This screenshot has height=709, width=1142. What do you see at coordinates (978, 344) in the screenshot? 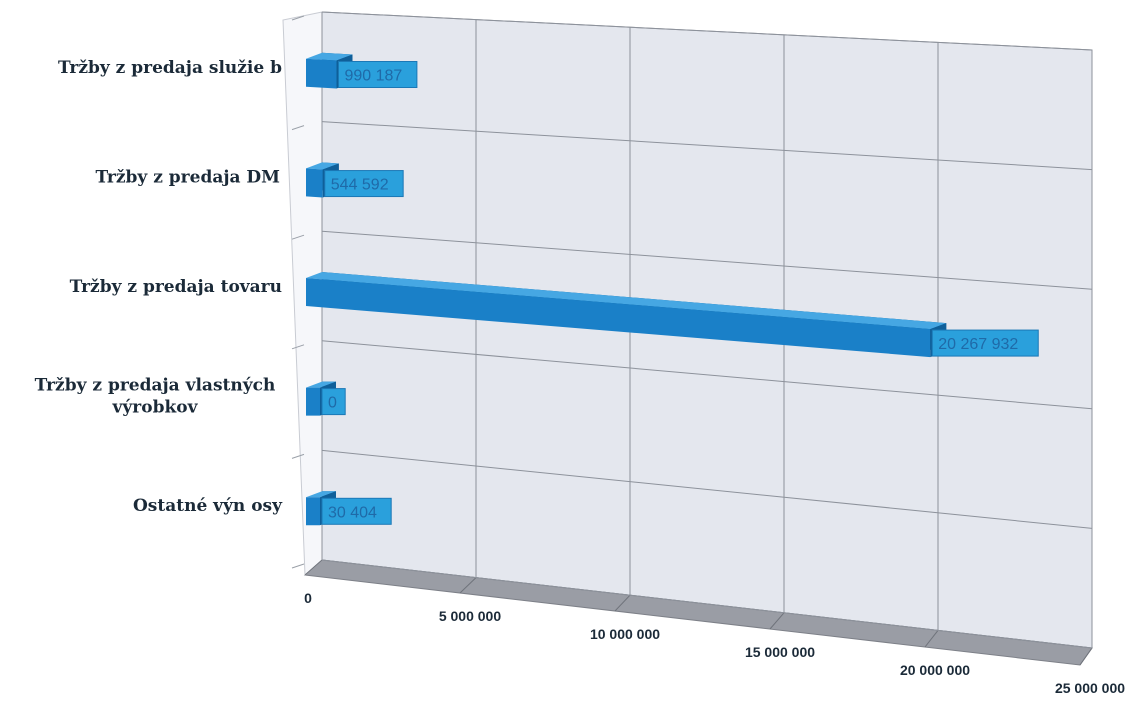
I see `data-label: 20 267 932` at bounding box center [978, 344].